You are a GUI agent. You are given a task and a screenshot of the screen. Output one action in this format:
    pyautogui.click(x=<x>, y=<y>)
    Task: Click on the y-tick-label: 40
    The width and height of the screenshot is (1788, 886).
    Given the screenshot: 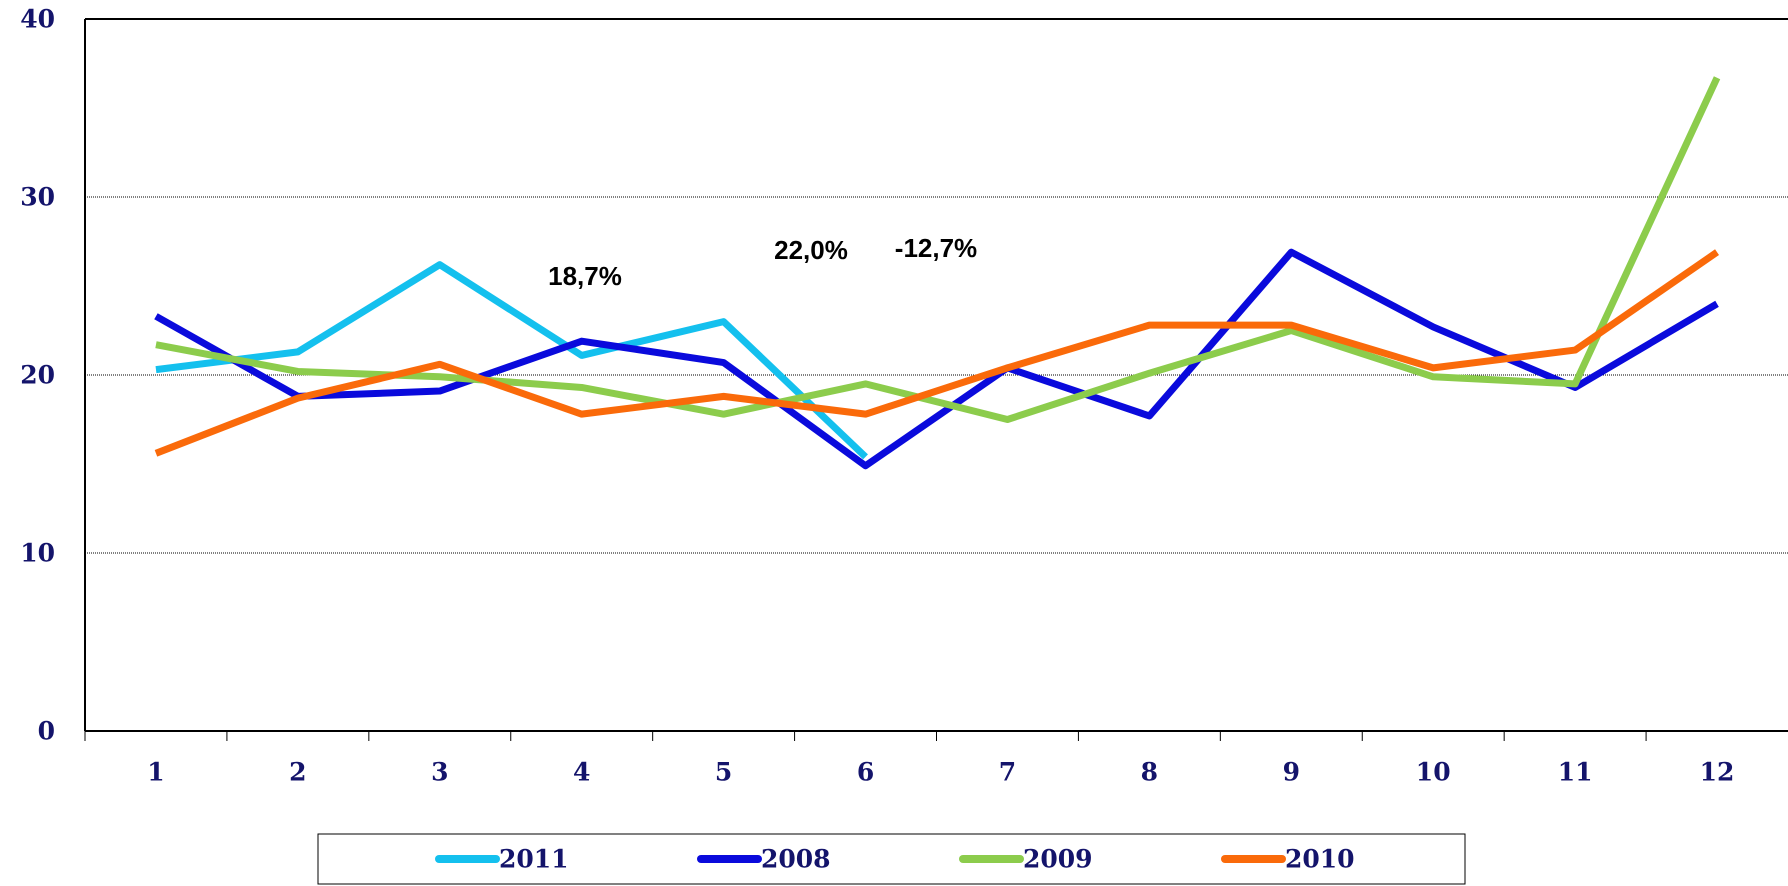 What is the action you would take?
    pyautogui.click(x=37, y=19)
    